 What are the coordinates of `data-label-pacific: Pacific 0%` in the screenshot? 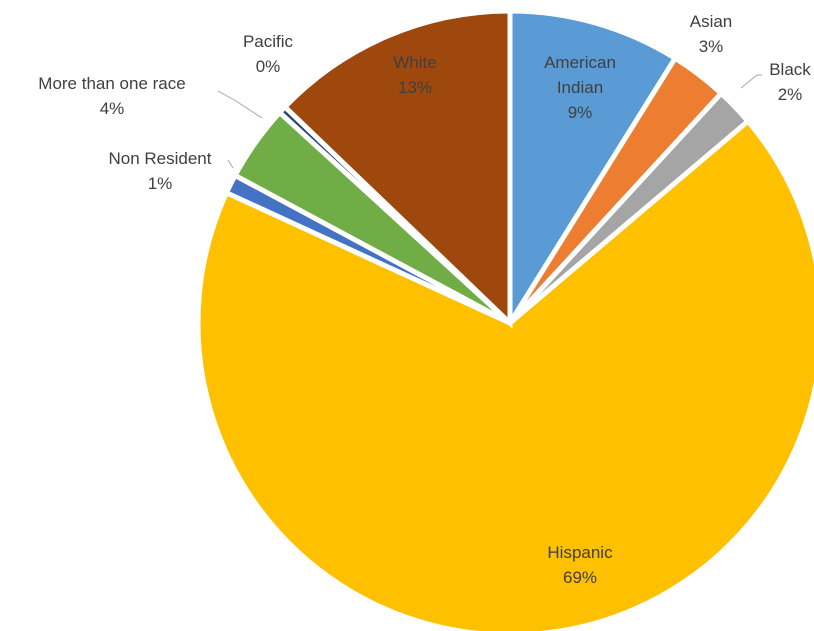 It's located at (268, 54).